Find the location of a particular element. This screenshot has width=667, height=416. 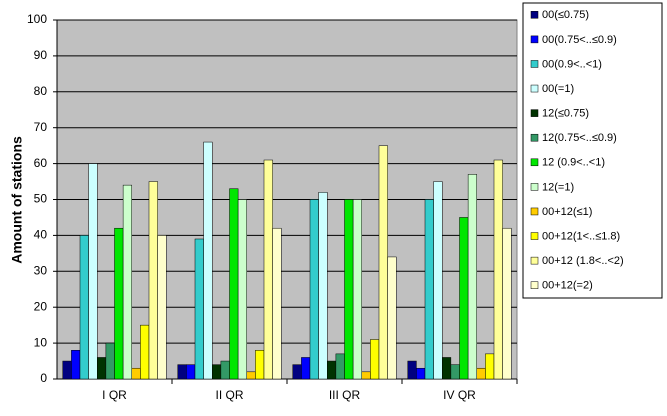

legend-label: 00+12(1<..≤1.8) is located at coordinates (581, 236).